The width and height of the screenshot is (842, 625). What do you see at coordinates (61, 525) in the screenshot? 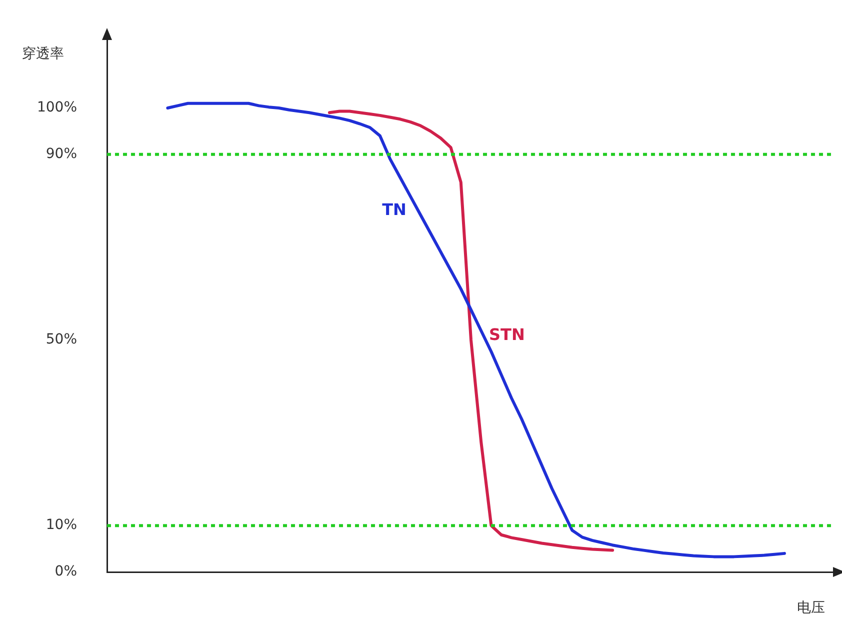
I see `y-tick-label: 10%` at bounding box center [61, 525].